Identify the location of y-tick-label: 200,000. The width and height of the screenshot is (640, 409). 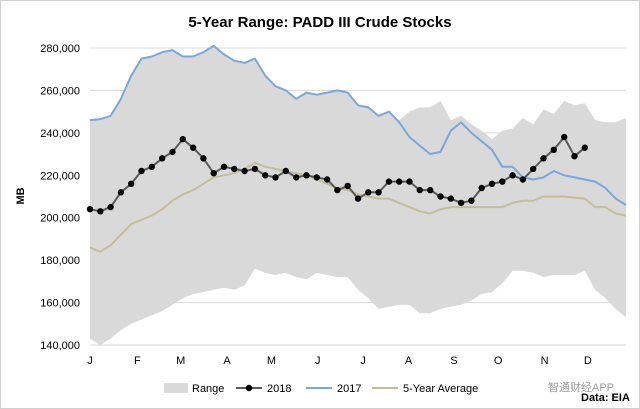
(60, 219).